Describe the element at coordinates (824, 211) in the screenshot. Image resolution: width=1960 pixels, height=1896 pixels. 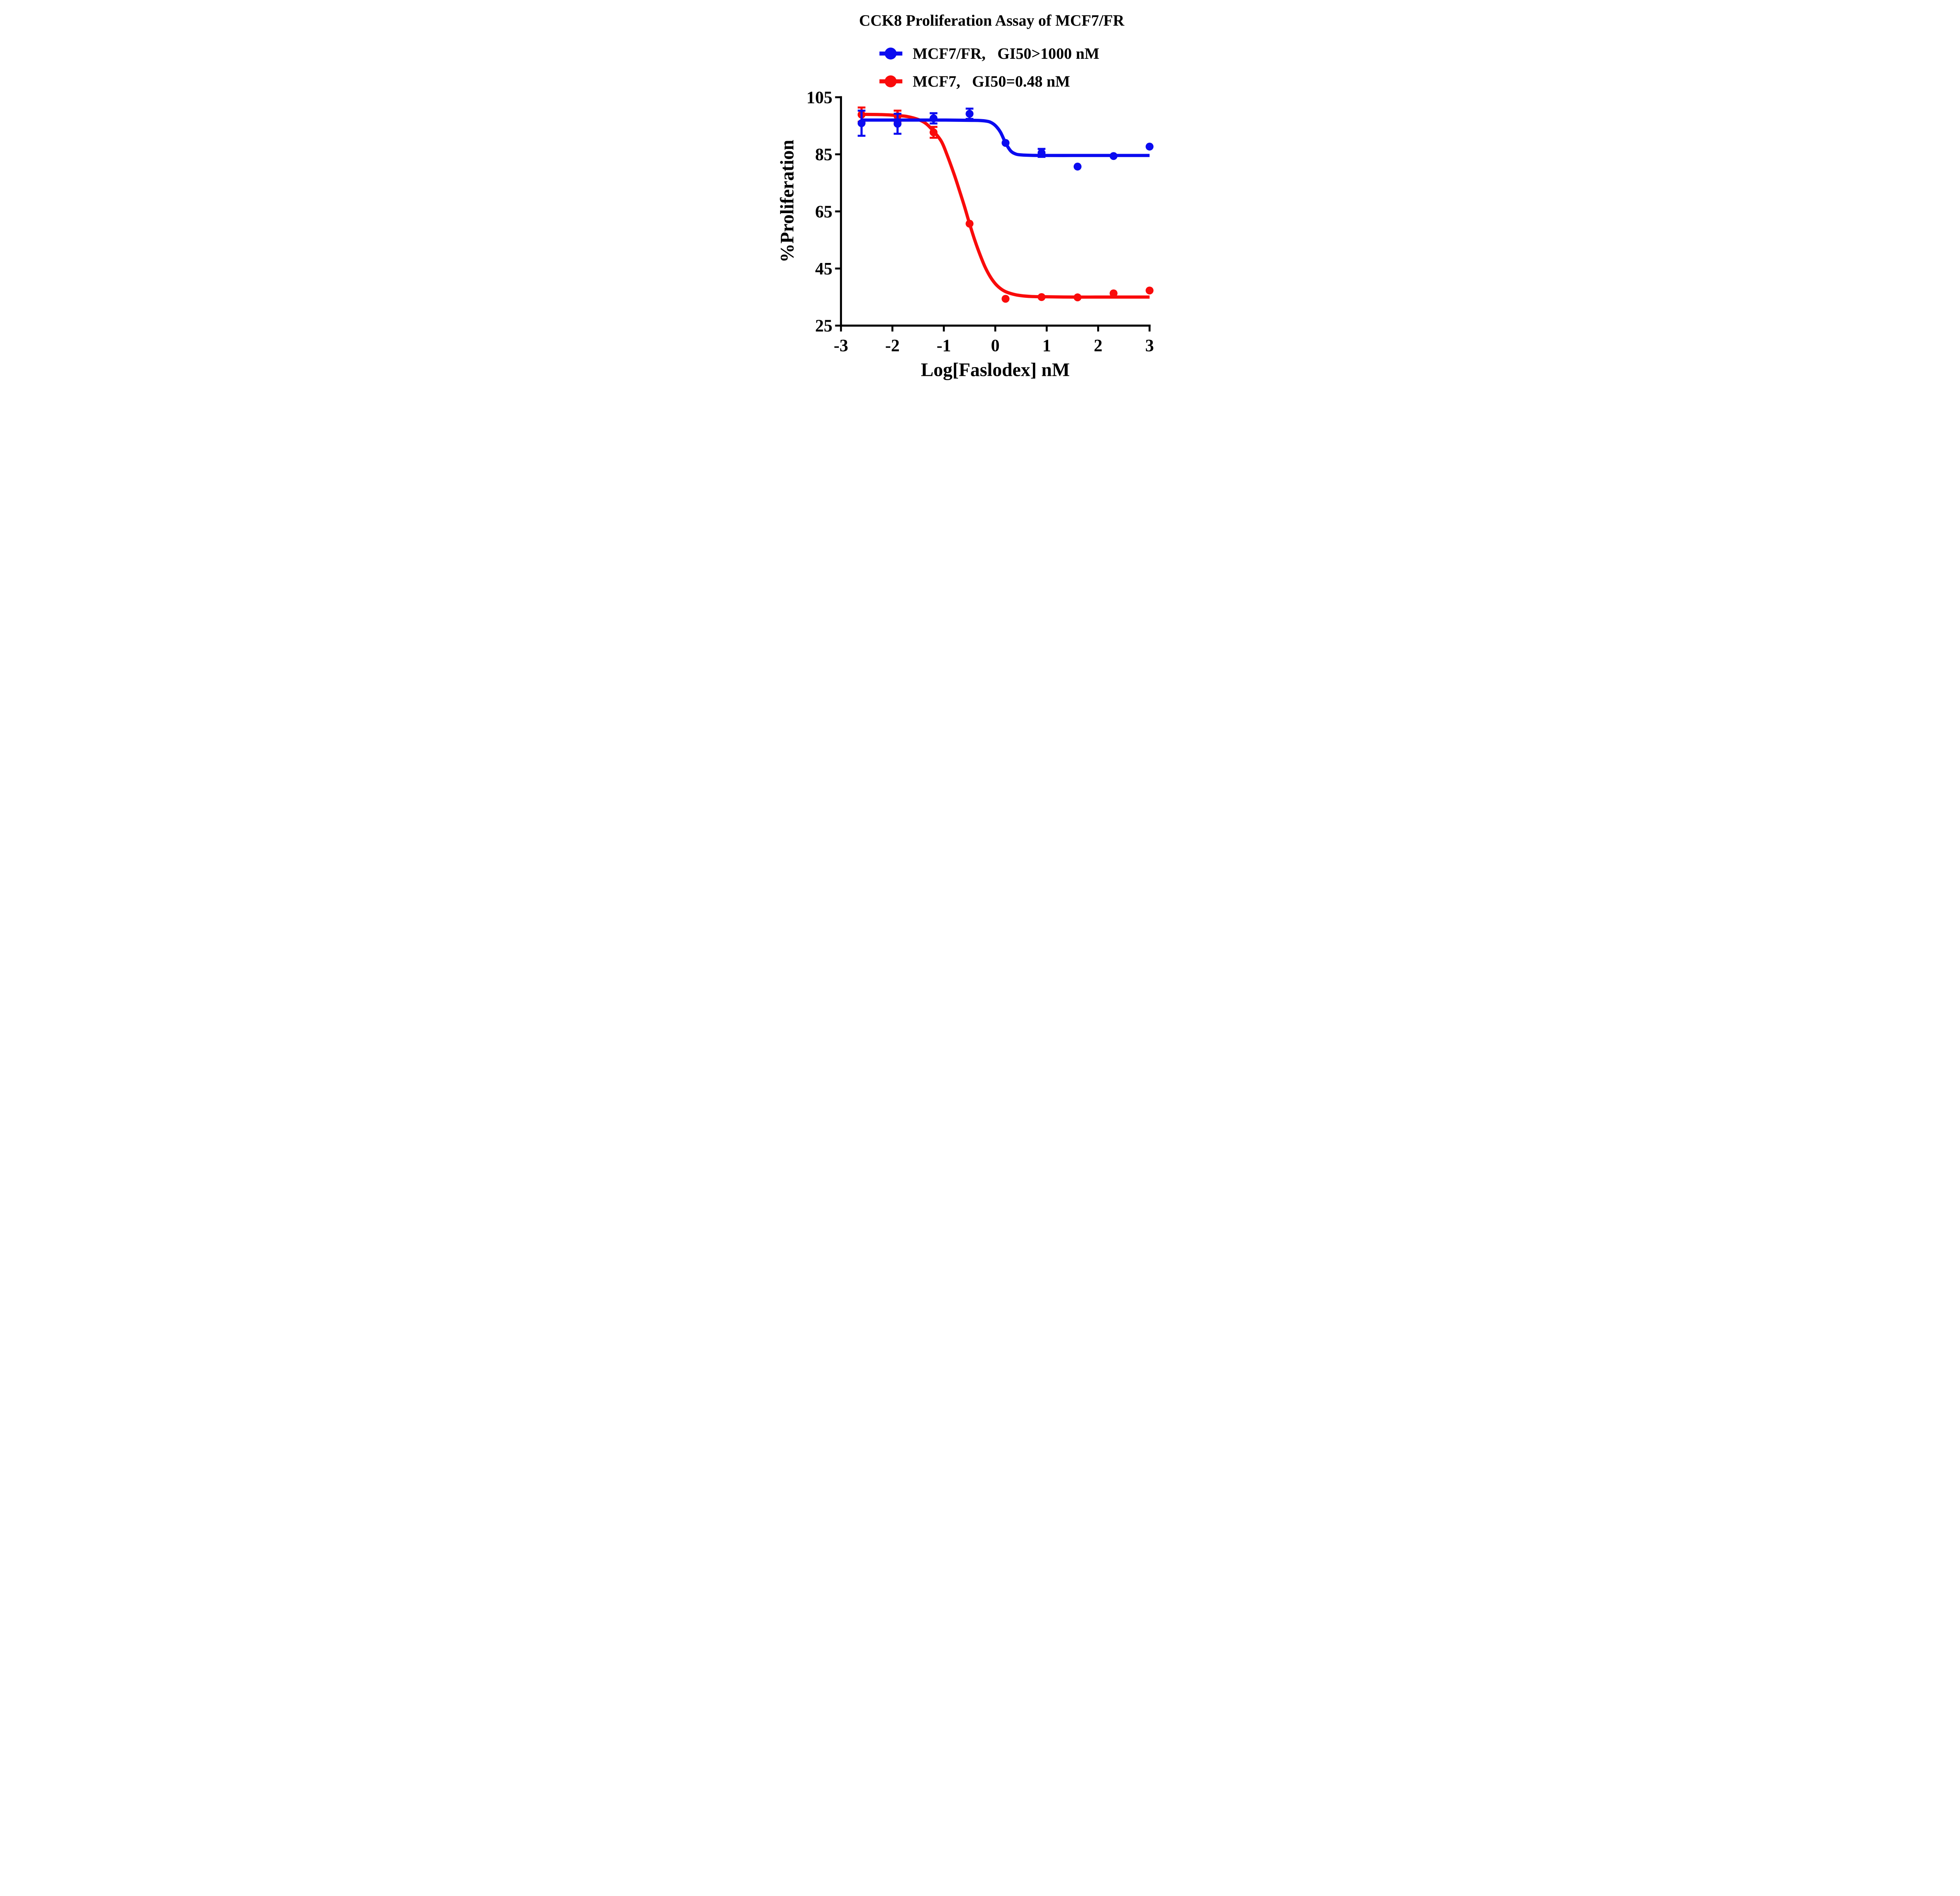
I see `y-tick-label: 65` at that location.